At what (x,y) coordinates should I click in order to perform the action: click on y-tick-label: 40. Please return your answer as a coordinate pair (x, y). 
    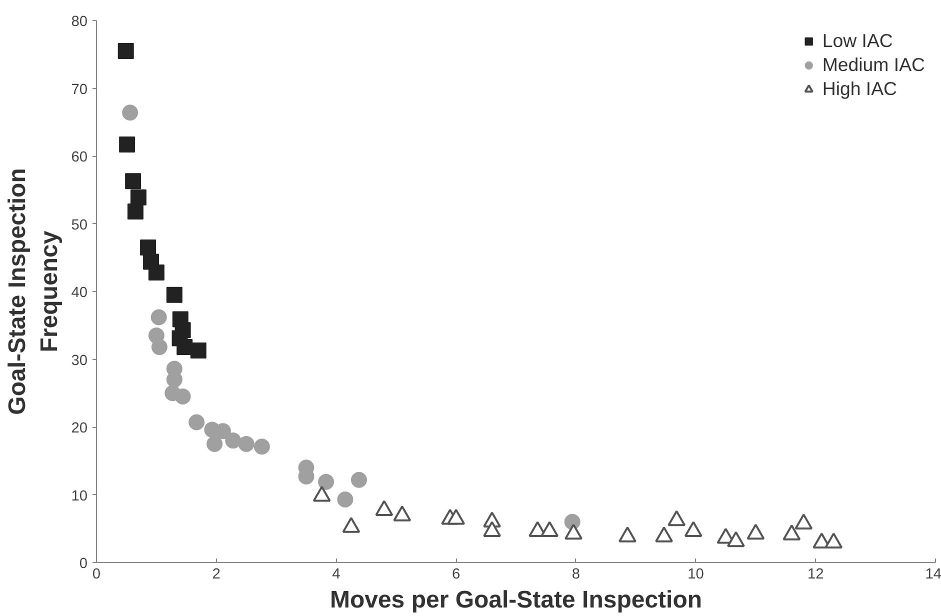
    Looking at the image, I should click on (79, 293).